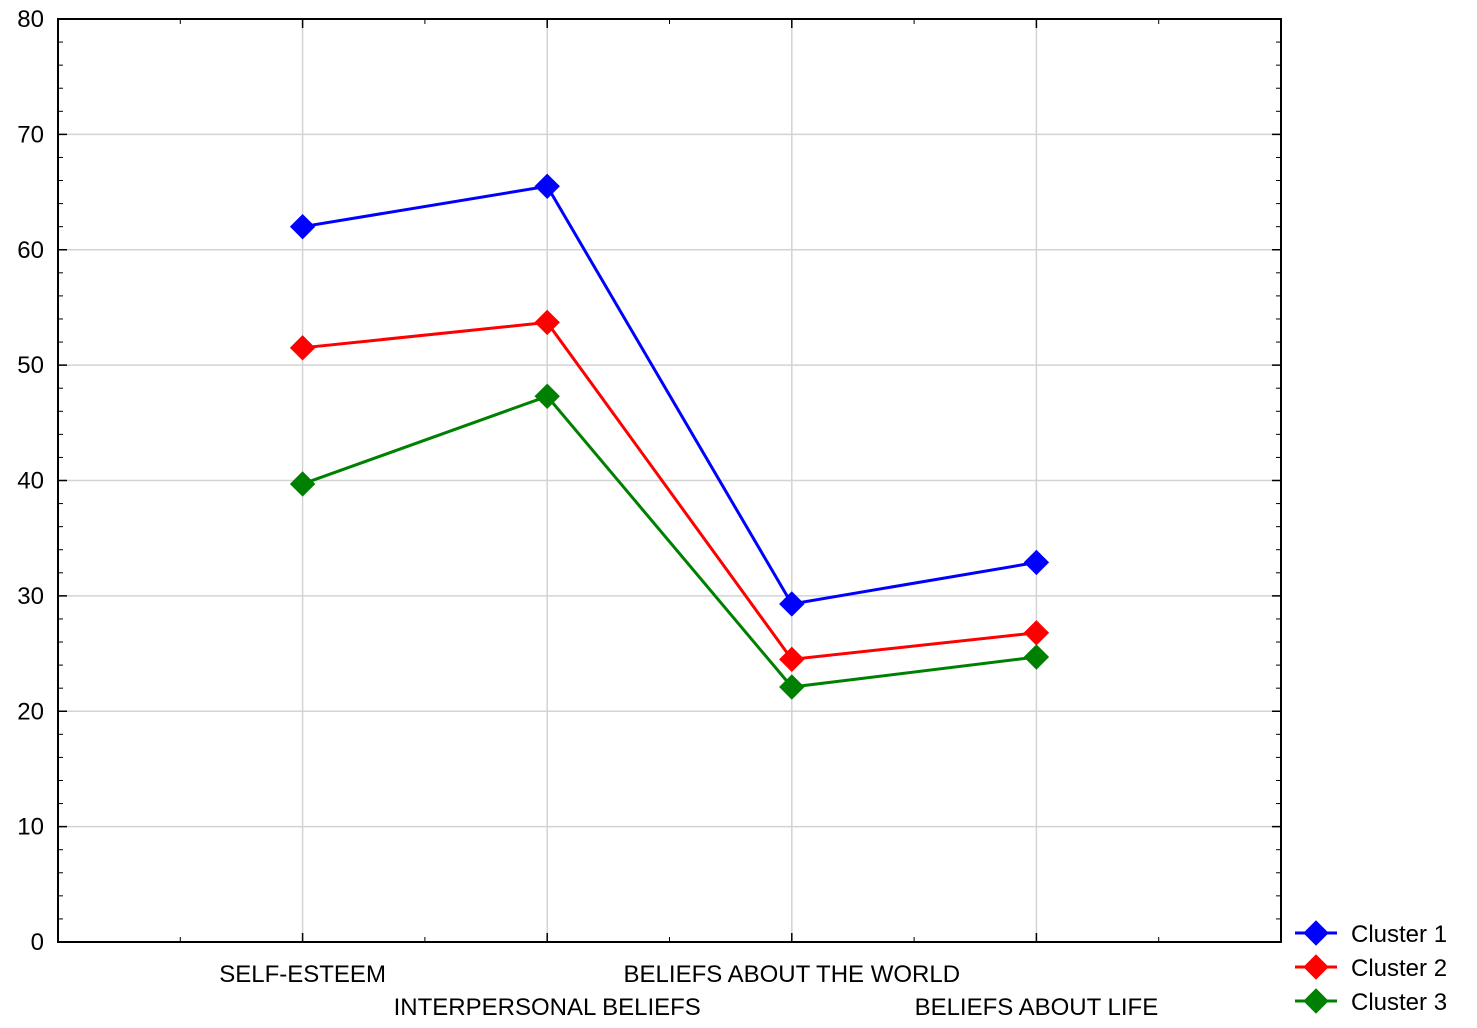 The image size is (1477, 1028). Describe the element at coordinates (1037, 1007) in the screenshot. I see `x-category-label: BELIEFS ABOUT LIFE` at that location.